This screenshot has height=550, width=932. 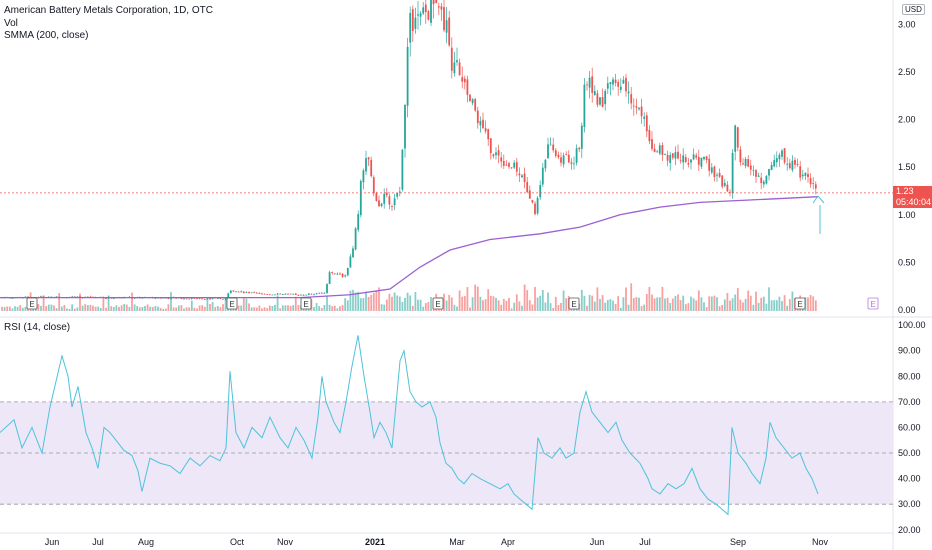 What do you see at coordinates (237, 542) in the screenshot?
I see `time-tick-label: Oct` at bounding box center [237, 542].